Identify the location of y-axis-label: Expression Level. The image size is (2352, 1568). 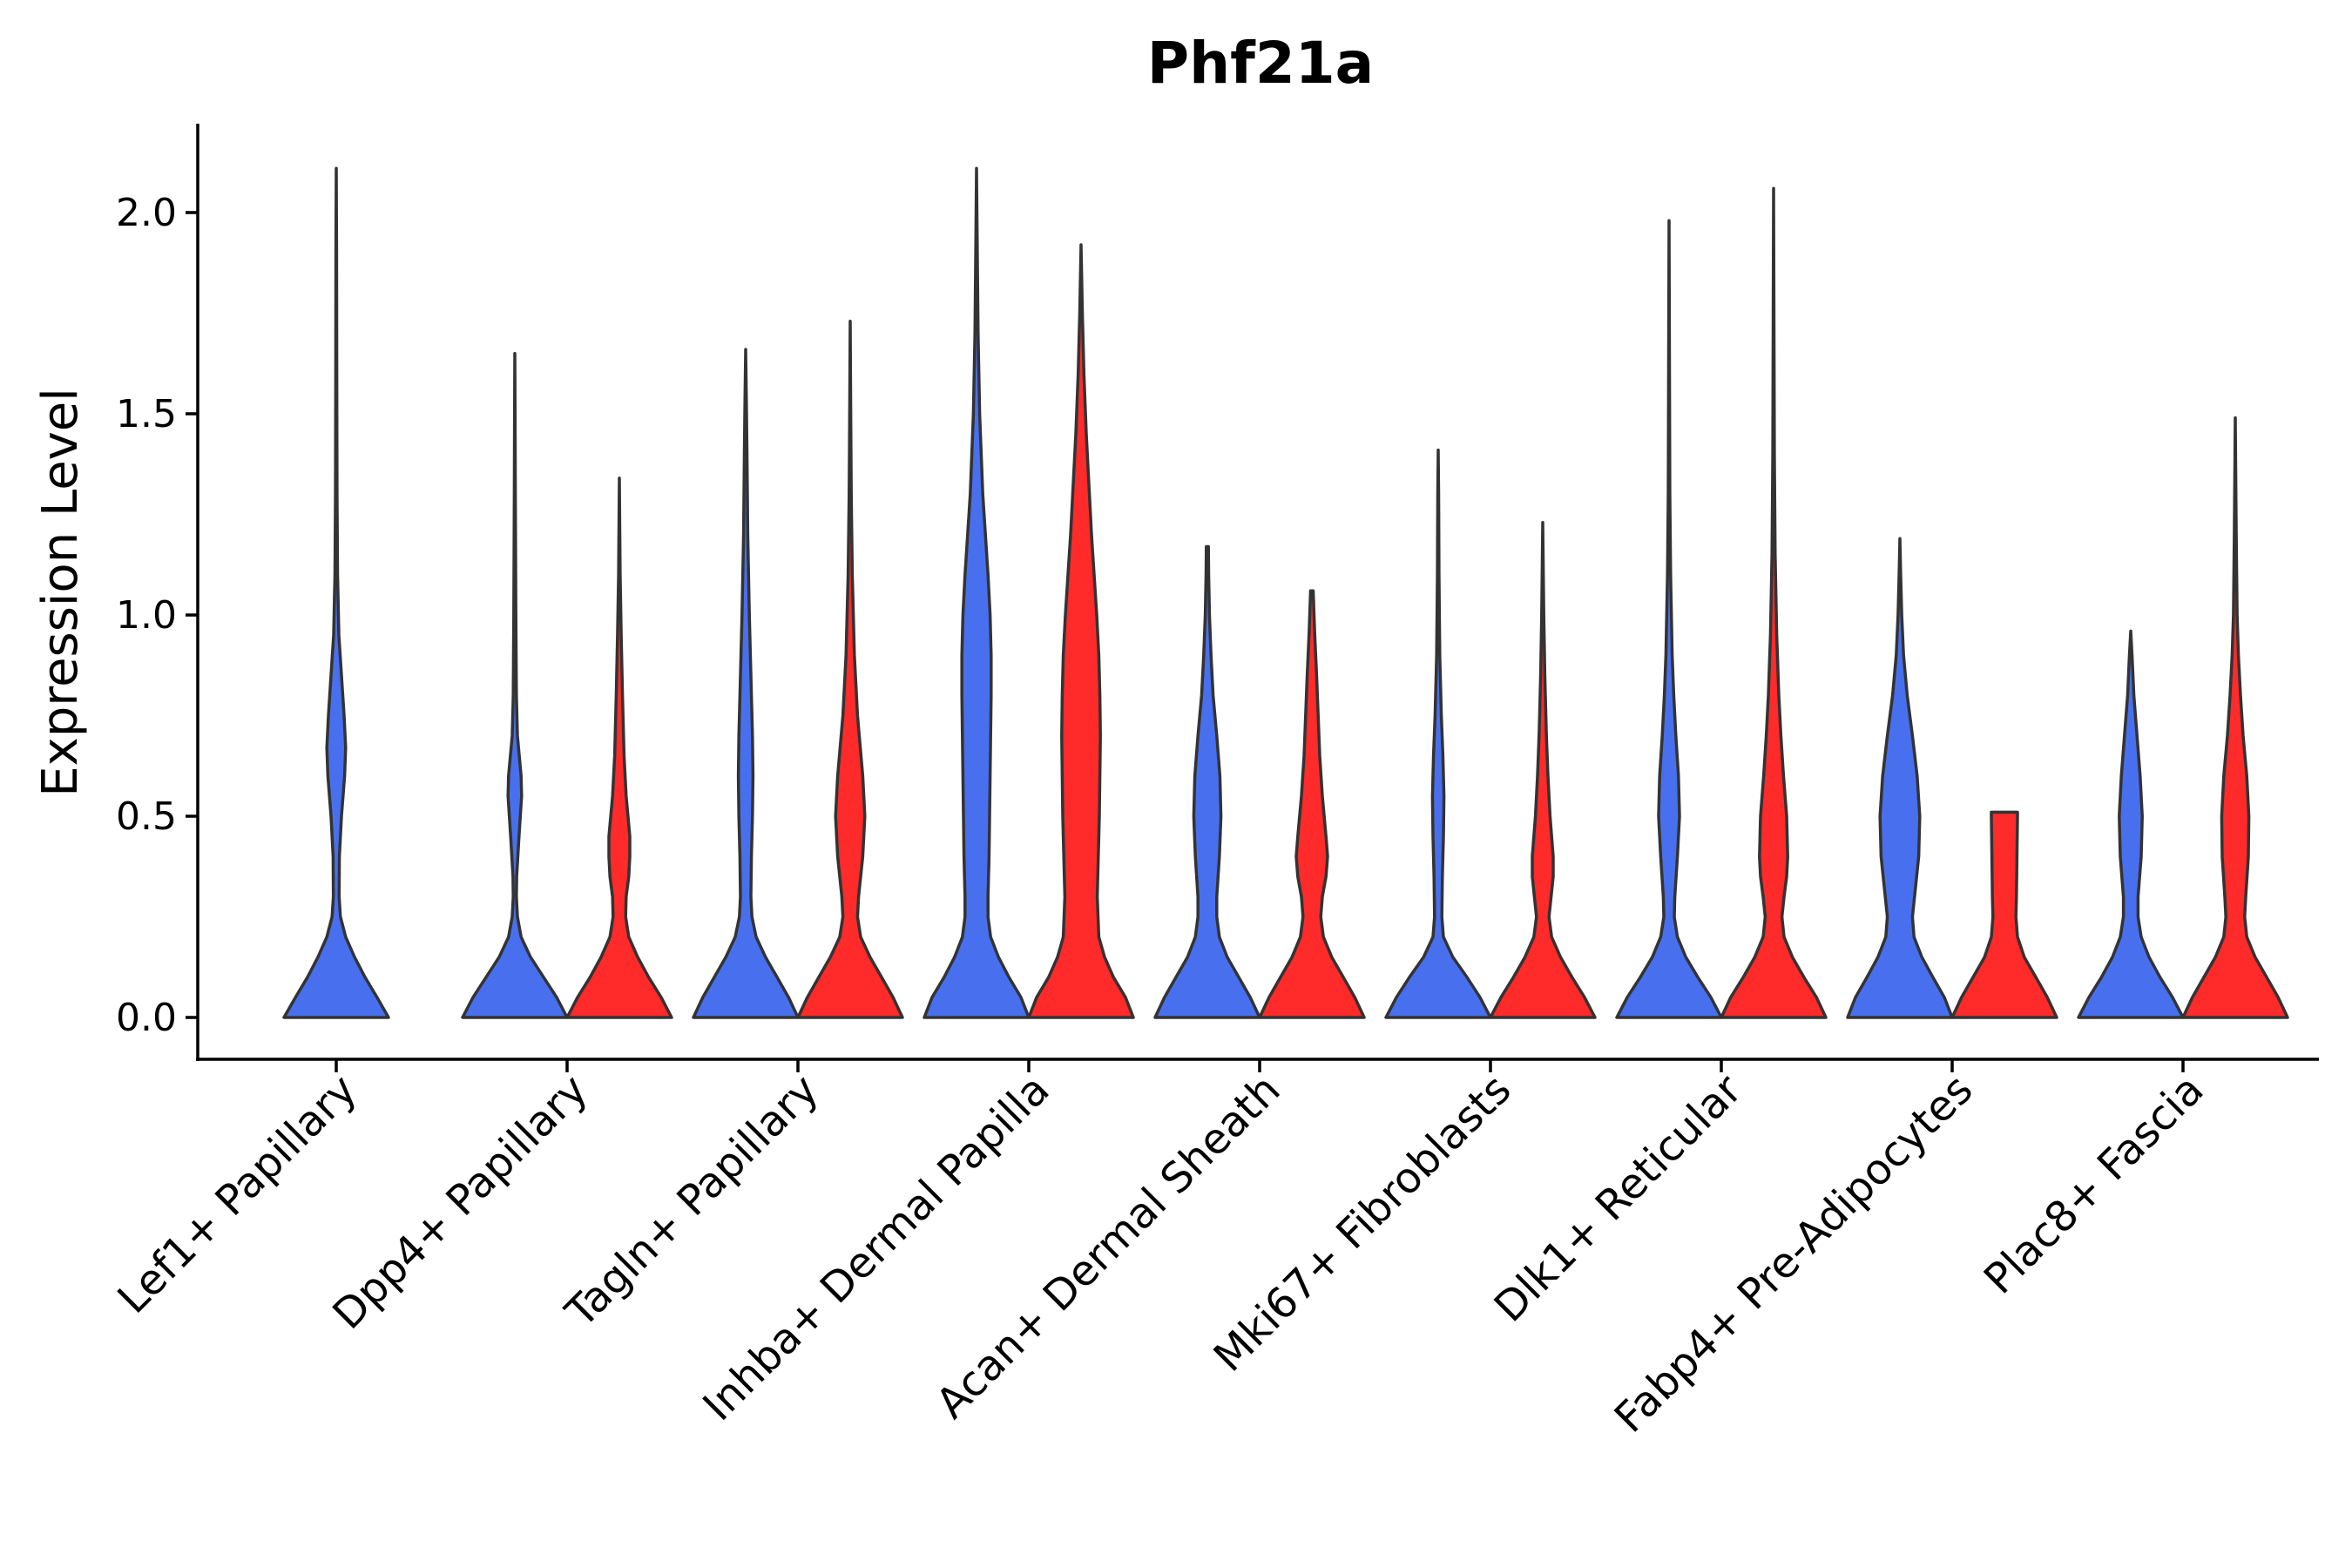
(61, 592).